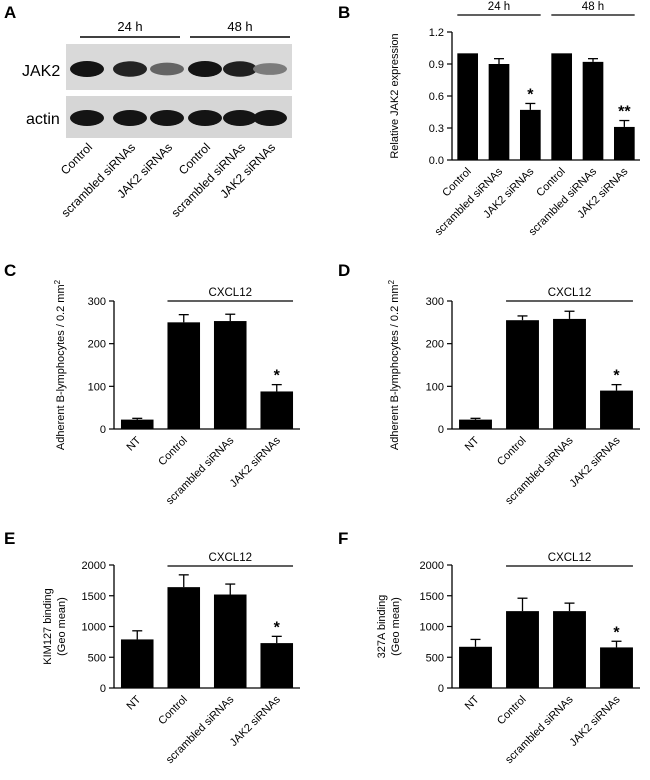  I want to click on y-tick-label: 1.2, so click(436, 33).